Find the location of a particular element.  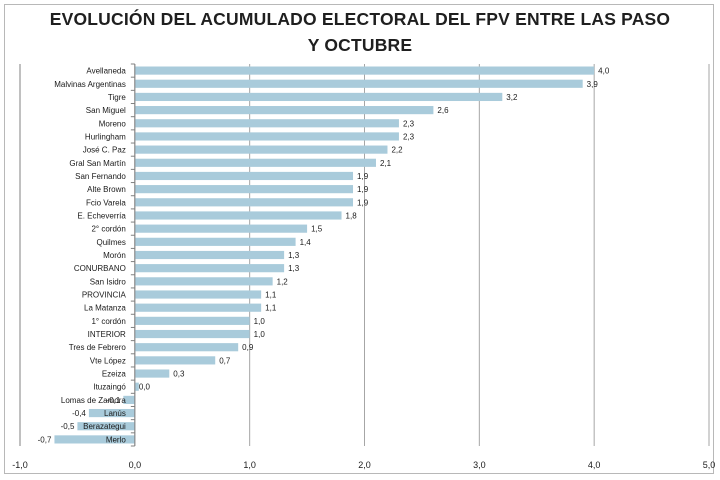

category-label: Tres de Febrero is located at coordinates (98, 347).